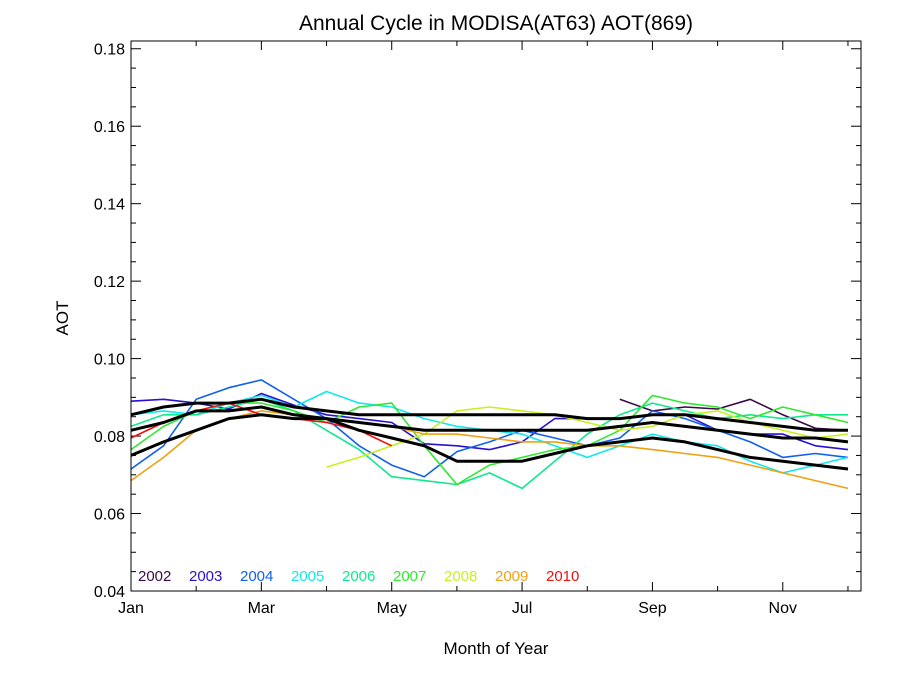 The width and height of the screenshot is (900, 675). I want to click on series-line-2006, so click(489, 444).